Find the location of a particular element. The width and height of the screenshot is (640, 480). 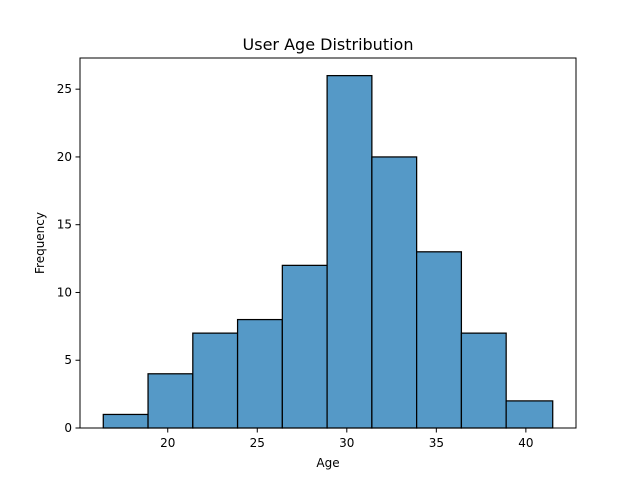

y-tick-label-20: 20 is located at coordinates (64, 157).